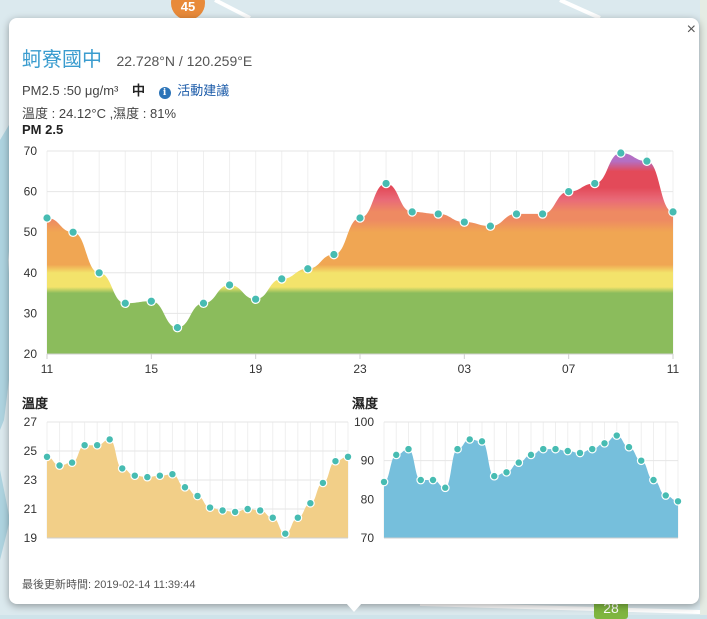 This screenshot has width=707, height=619. I want to click on x-tick-label: 11, so click(673, 369).